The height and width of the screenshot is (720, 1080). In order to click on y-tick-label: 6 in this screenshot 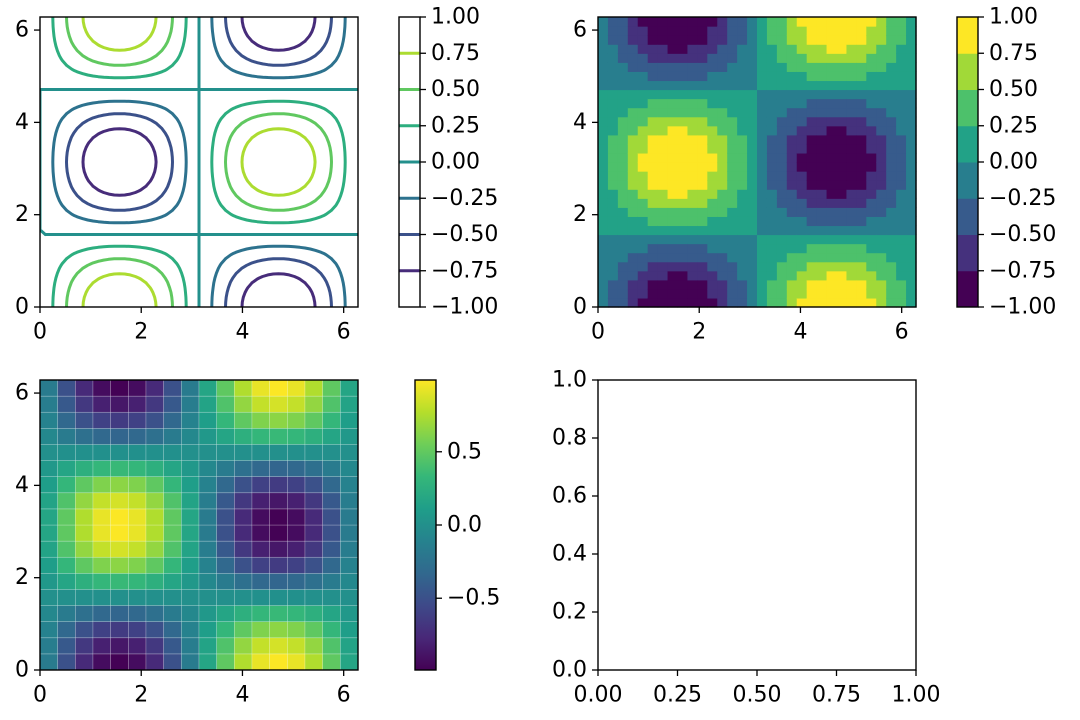, I will do `click(22, 30)`.